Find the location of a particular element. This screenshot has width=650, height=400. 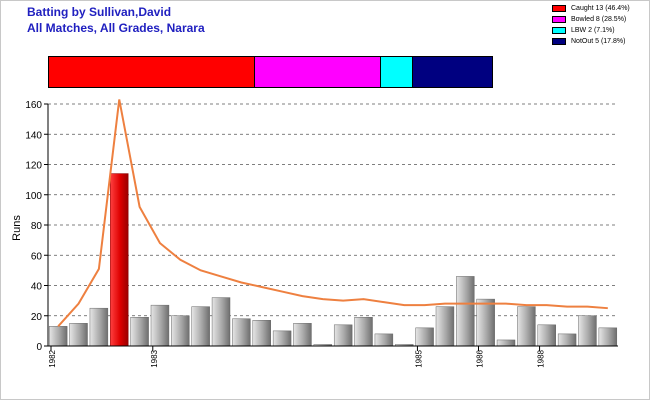

x-tick-label: 1986 is located at coordinates (480, 358).